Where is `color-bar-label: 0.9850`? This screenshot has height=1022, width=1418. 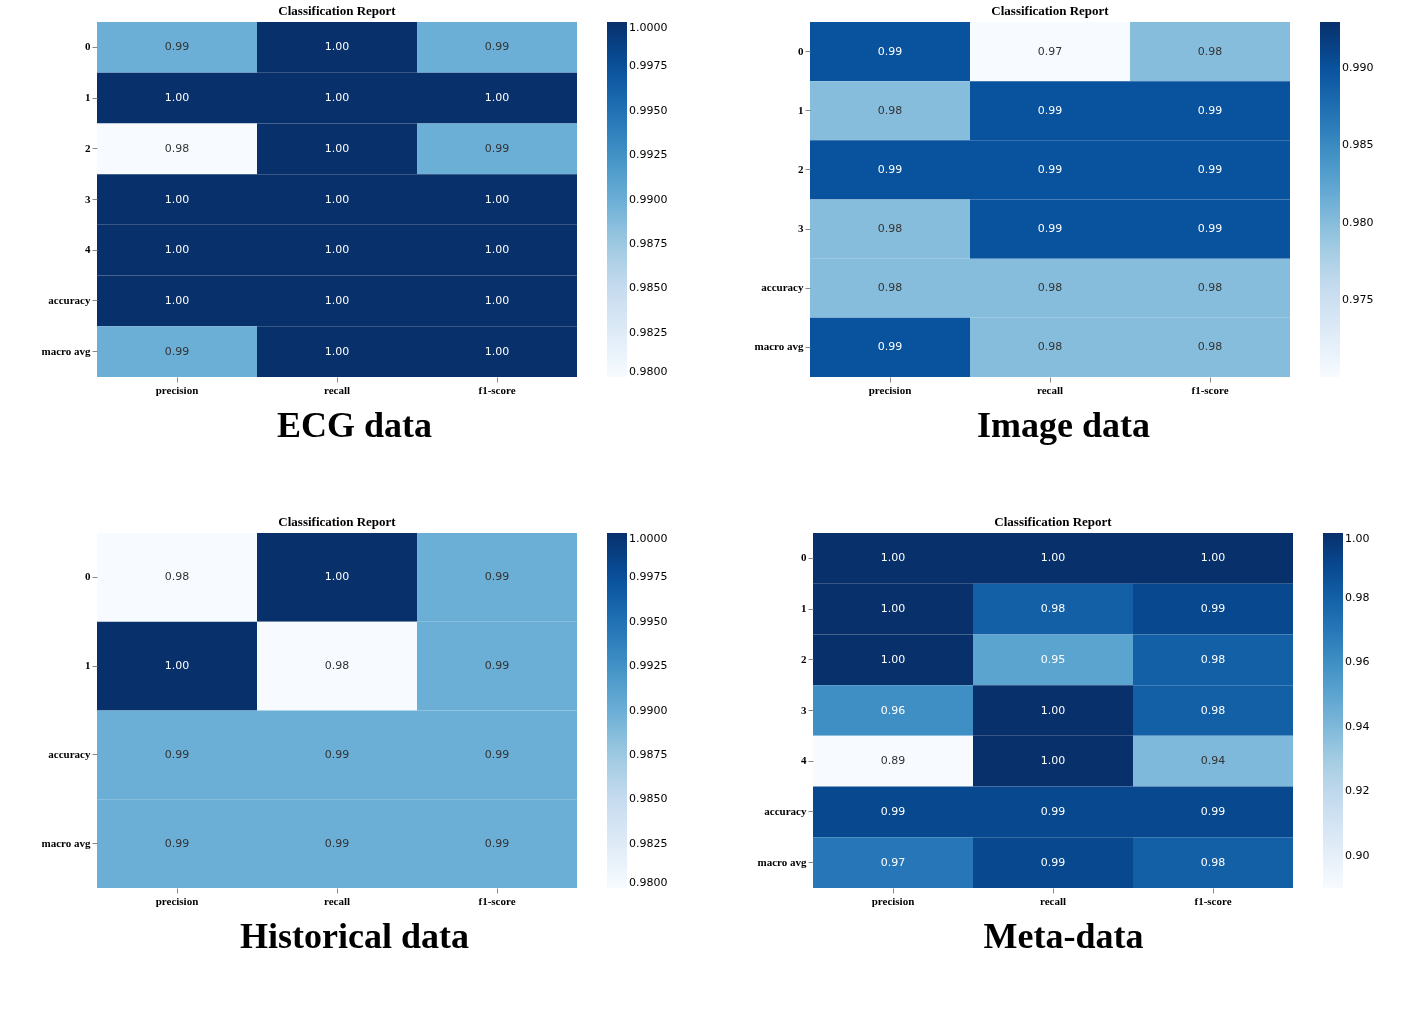 color-bar-label: 0.9850 is located at coordinates (648, 288).